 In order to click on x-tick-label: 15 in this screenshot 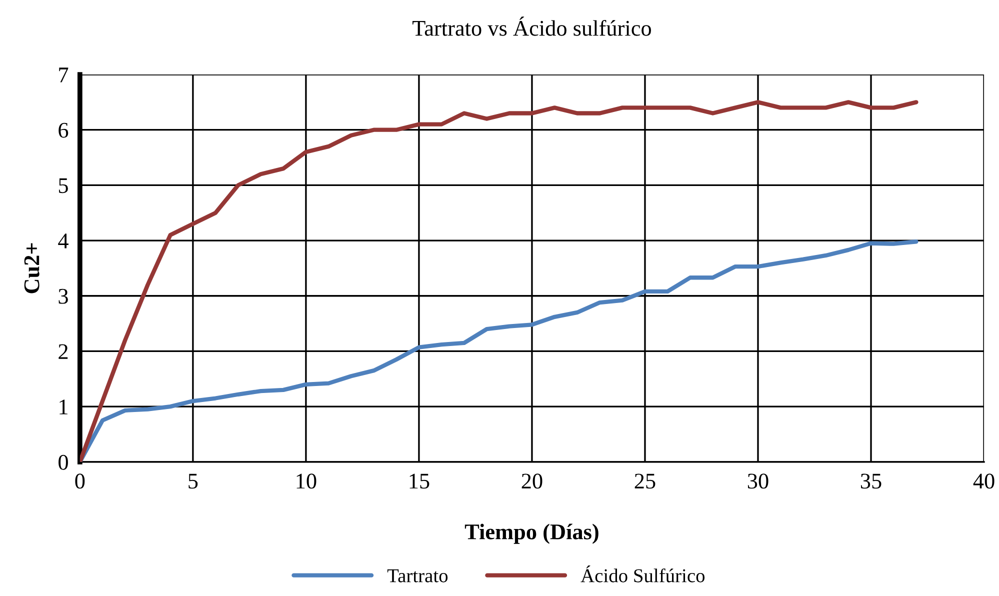, I will do `click(420, 481)`.